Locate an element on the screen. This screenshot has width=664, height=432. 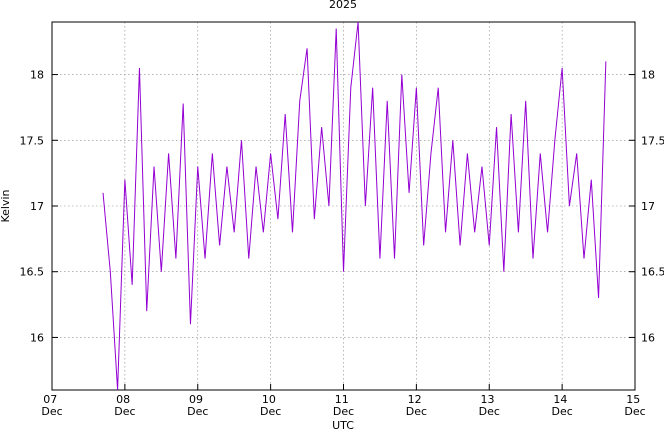
y2-tick-label: 17.5 is located at coordinates (652, 140).